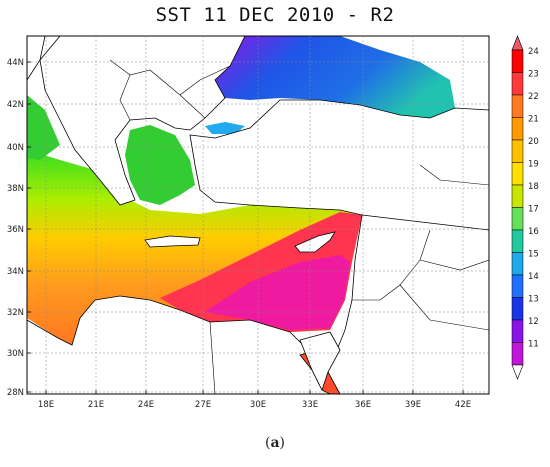 This screenshot has width=550, height=467. I want to click on longitude-tick-label: 18E, so click(46, 405).